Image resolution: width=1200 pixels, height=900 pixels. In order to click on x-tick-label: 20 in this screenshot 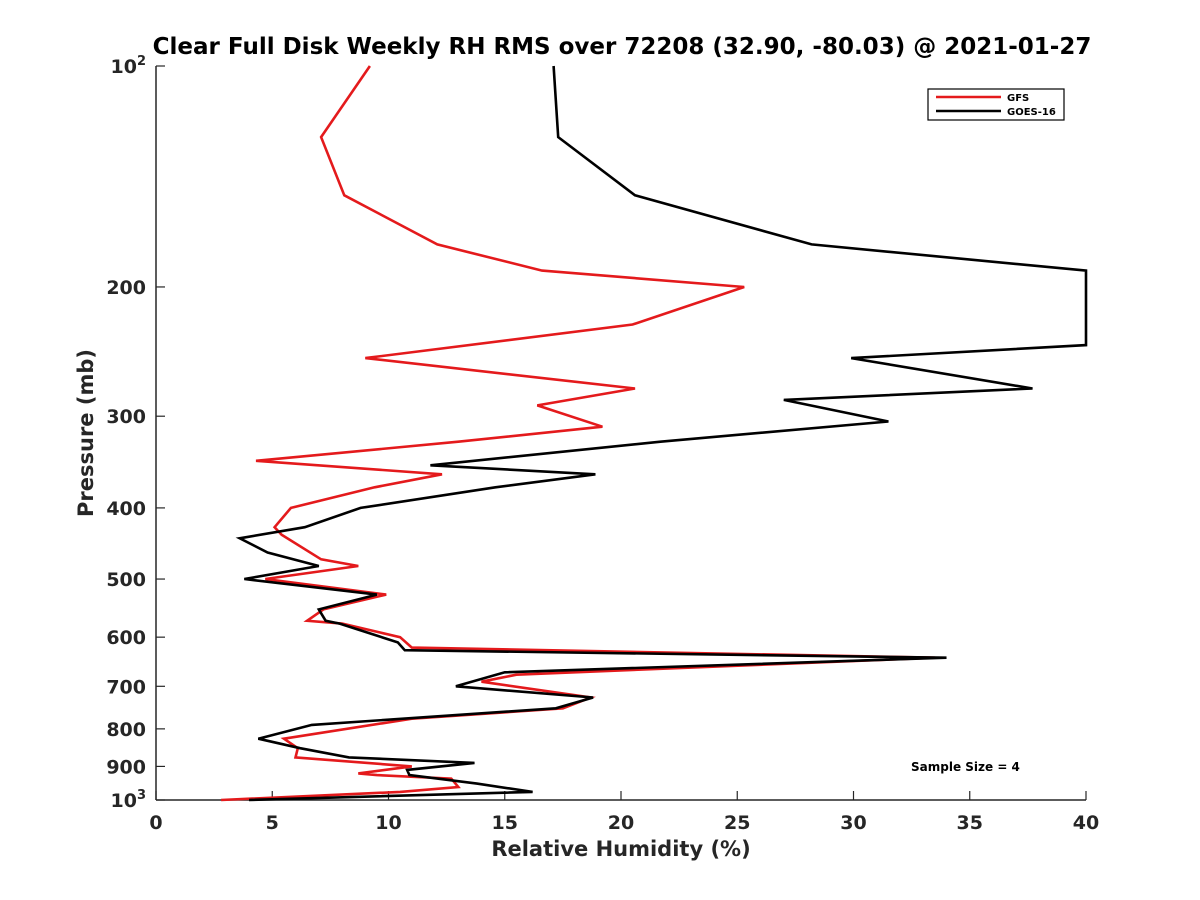, I will do `click(621, 823)`.